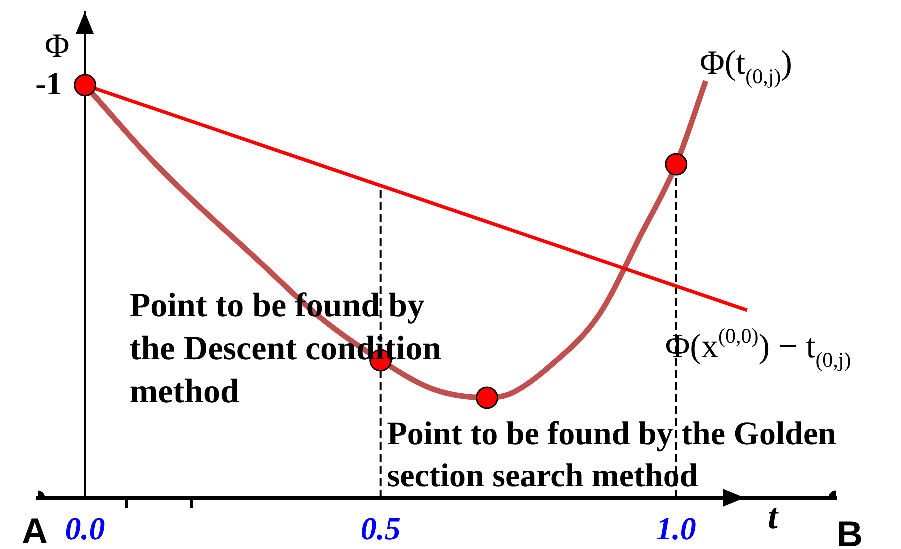 The height and width of the screenshot is (549, 901). I want to click on x-tick-label: 0.5, so click(380, 528).